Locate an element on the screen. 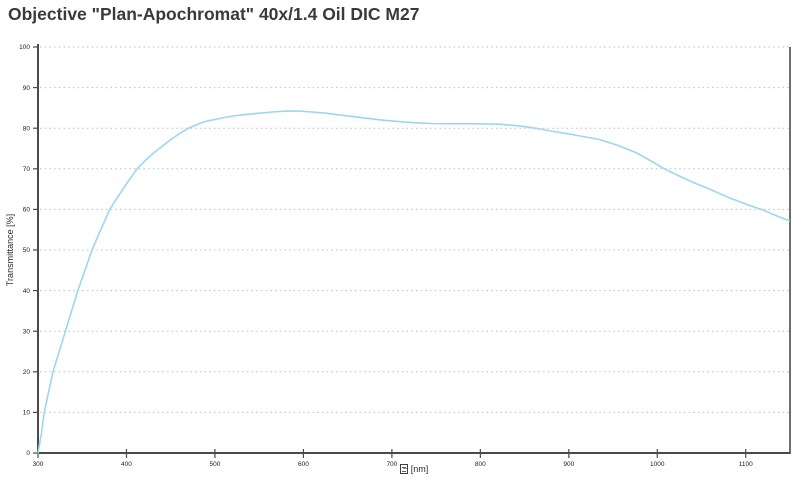  x-tick-label: 500 is located at coordinates (215, 464).